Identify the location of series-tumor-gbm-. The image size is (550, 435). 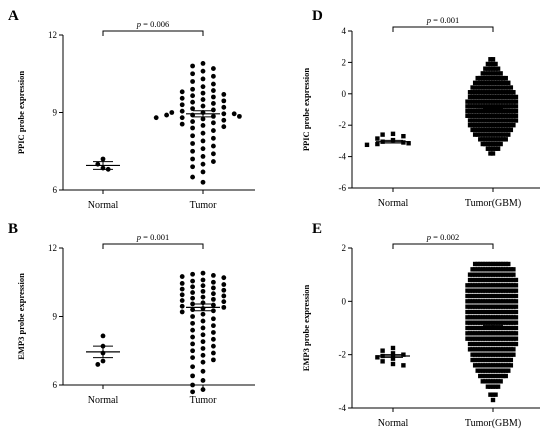
(492, 106).